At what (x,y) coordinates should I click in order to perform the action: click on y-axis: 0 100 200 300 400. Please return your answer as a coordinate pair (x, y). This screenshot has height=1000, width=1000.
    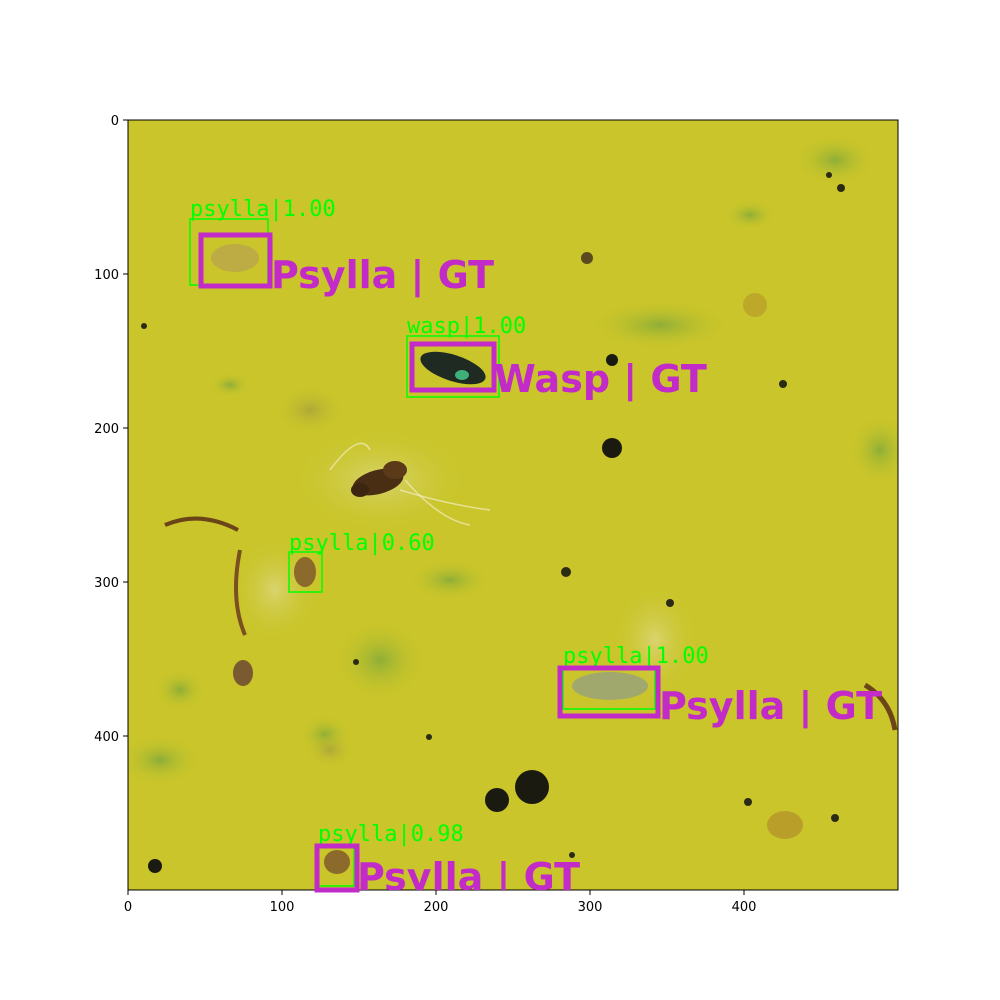
    Looking at the image, I should click on (111, 429).